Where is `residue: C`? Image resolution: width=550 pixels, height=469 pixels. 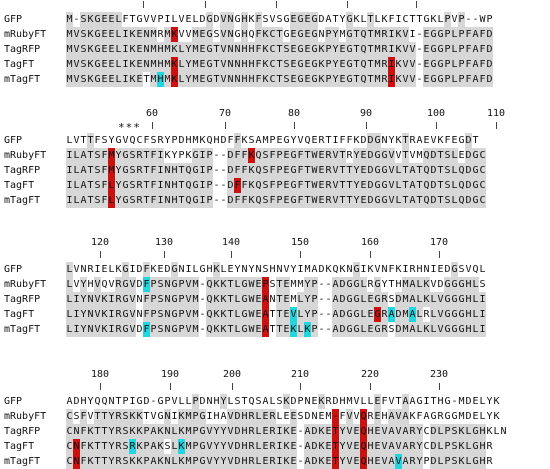
residue: C is located at coordinates (272, 34).